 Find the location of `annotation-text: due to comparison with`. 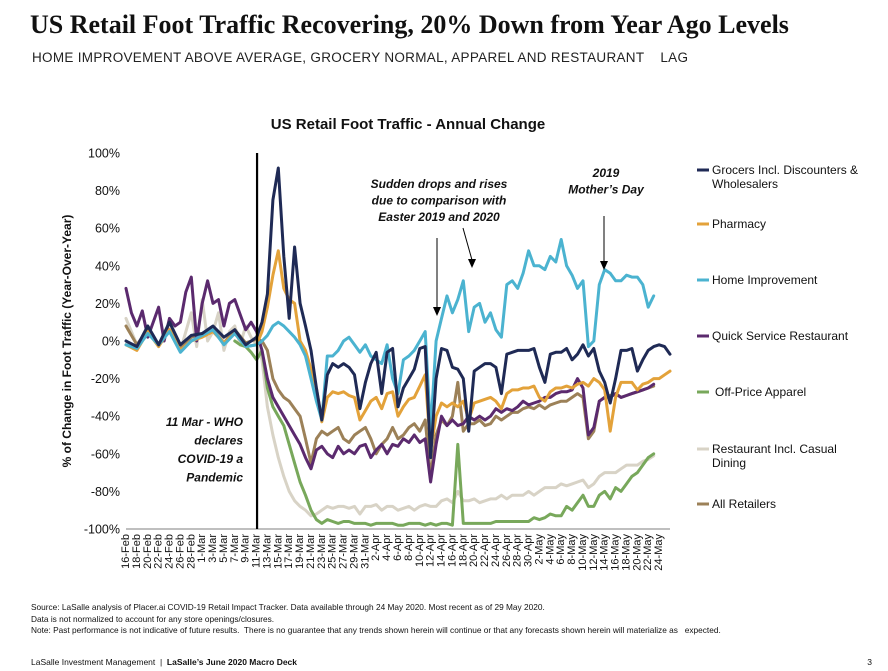

annotation-text: due to comparison with is located at coordinates (439, 201).